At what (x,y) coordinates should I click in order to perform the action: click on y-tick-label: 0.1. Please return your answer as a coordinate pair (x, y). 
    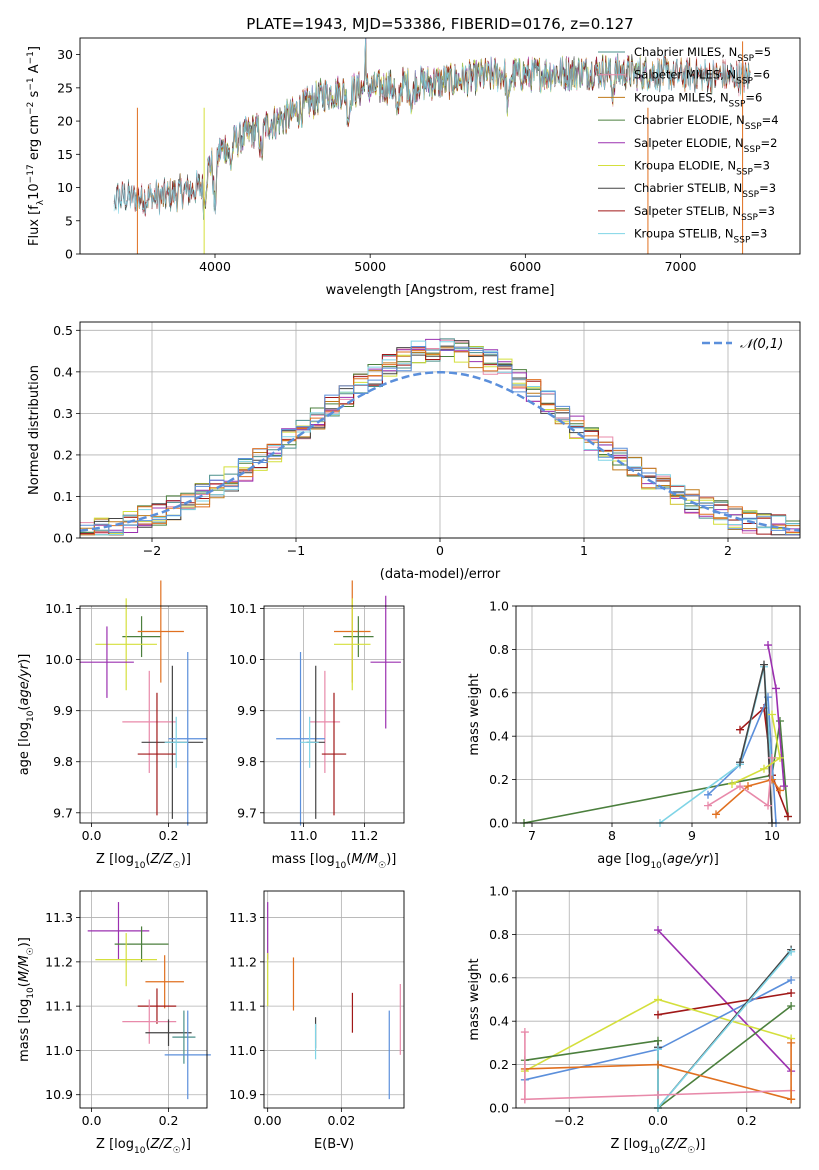
    Looking at the image, I should click on (63, 496).